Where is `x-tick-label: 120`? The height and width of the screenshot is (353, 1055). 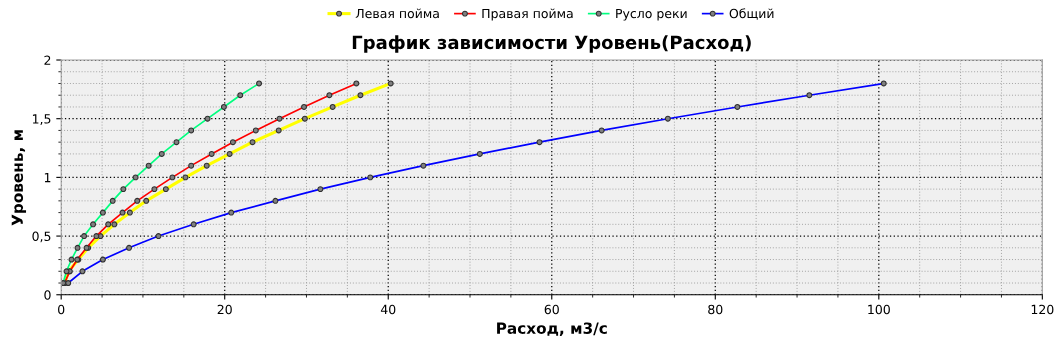 x-tick-label: 120 is located at coordinates (1042, 309).